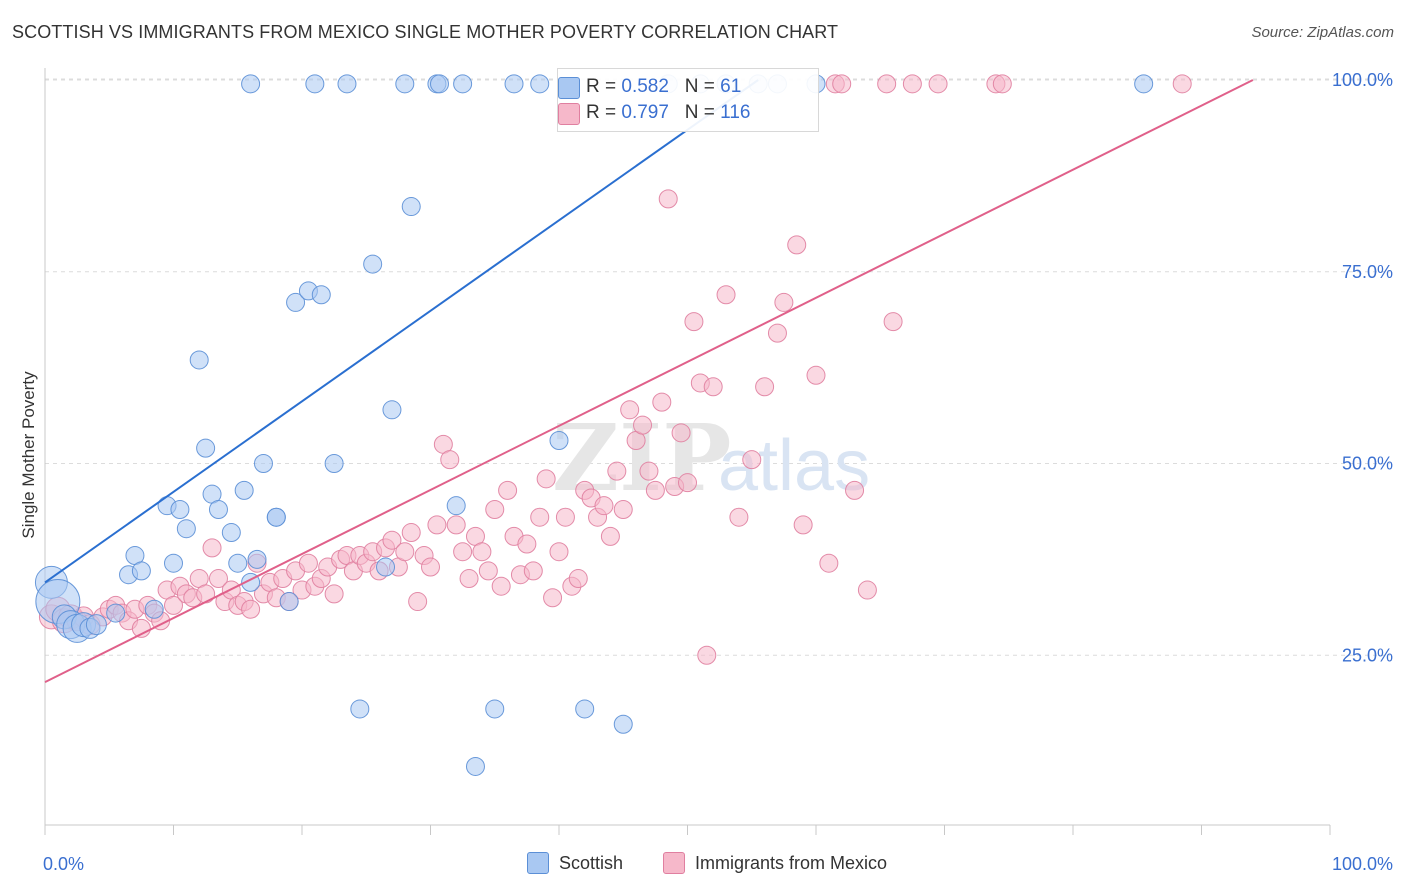 The image size is (1406, 892). What do you see at coordinates (538, 863) in the screenshot?
I see `bottom-legend-swatch-scottish` at bounding box center [538, 863].